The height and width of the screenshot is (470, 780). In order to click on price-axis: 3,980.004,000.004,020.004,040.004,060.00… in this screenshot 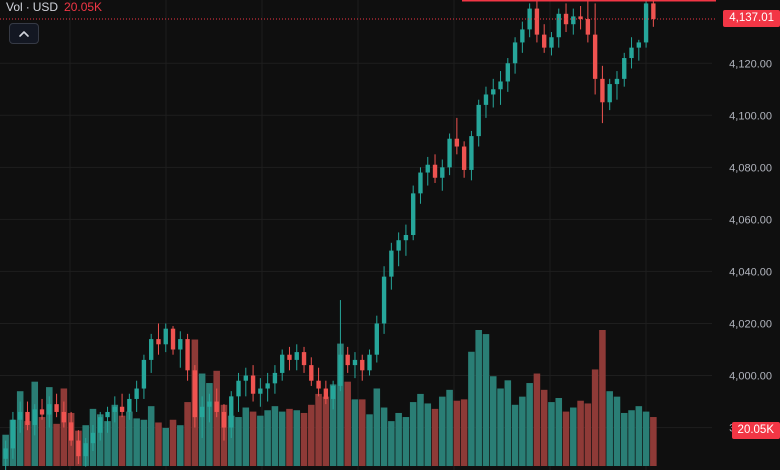, I will do `click(750, 246)`.